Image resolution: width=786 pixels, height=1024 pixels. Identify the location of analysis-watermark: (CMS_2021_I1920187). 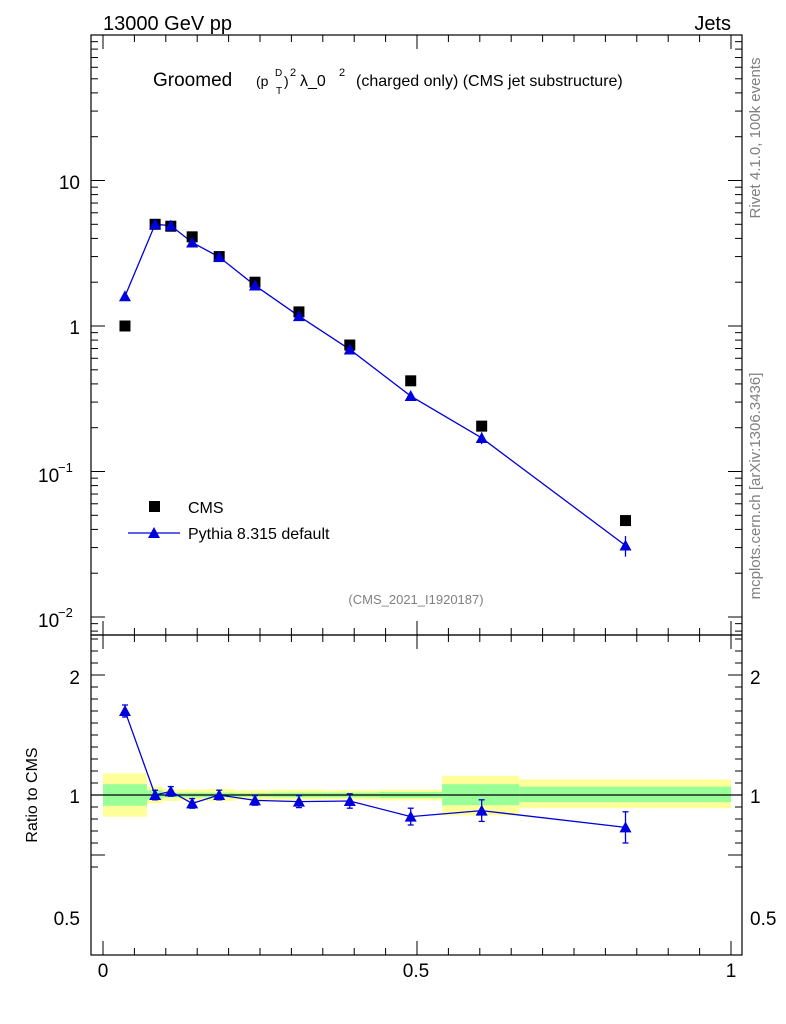
(415, 599).